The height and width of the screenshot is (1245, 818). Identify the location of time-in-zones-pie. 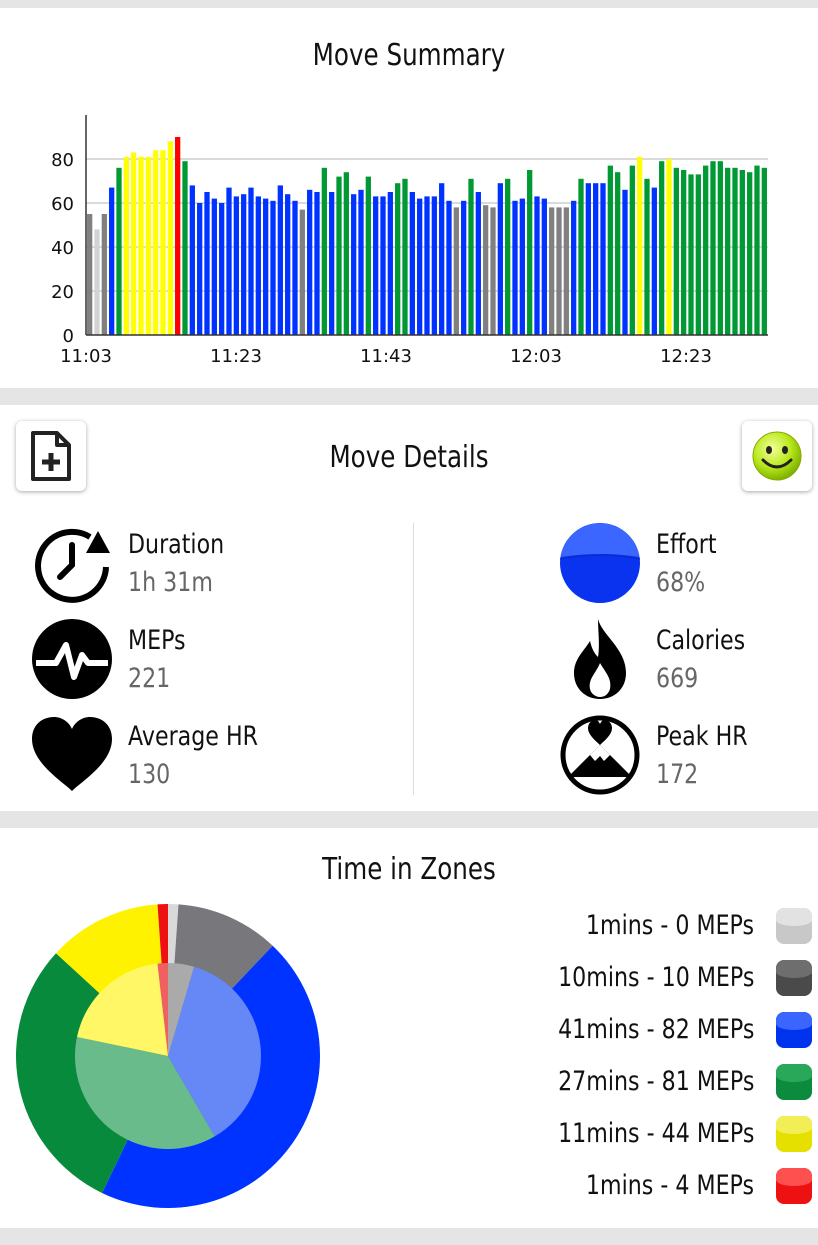
(167, 1056).